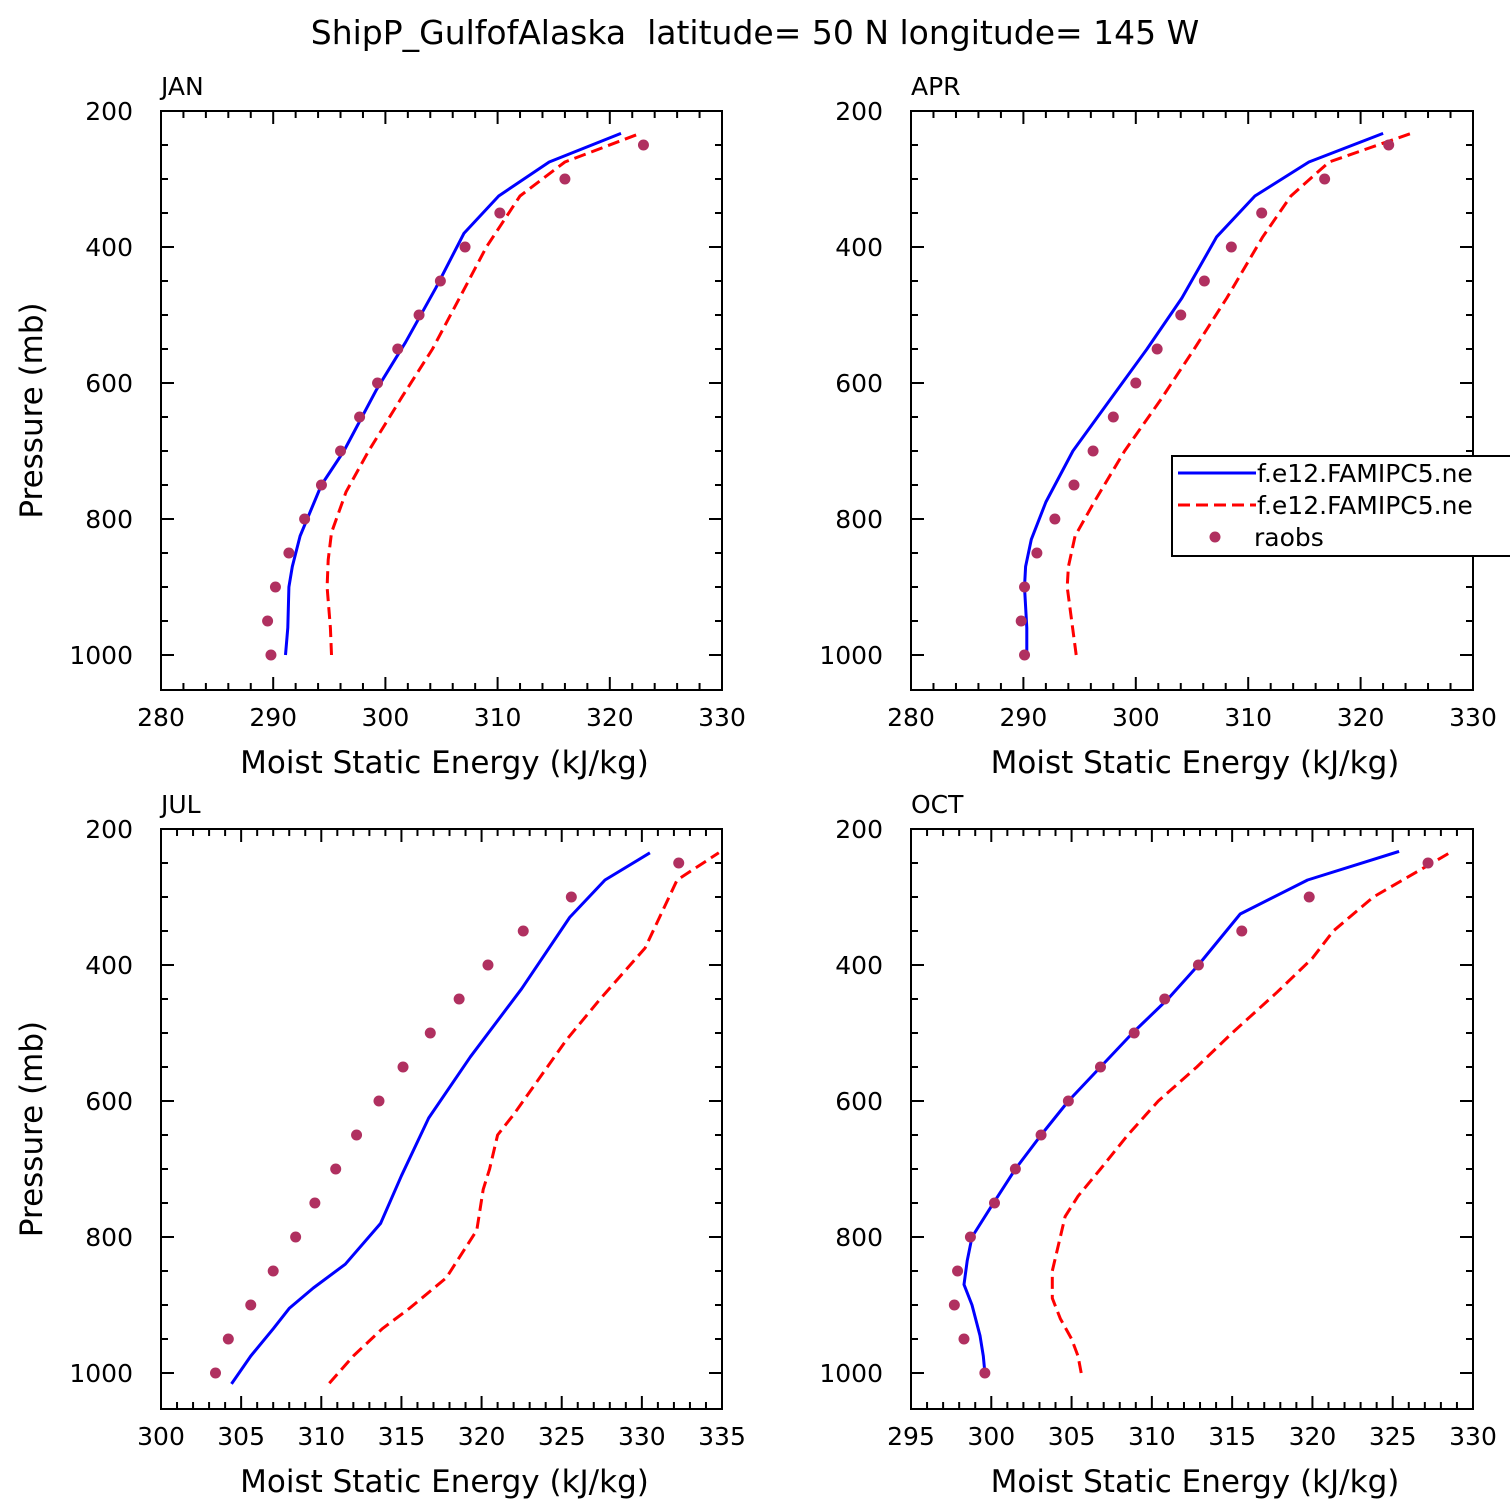 This screenshot has height=1510, width=1510. What do you see at coordinates (911, 717) in the screenshot?
I see `x-tick-label: 280` at bounding box center [911, 717].